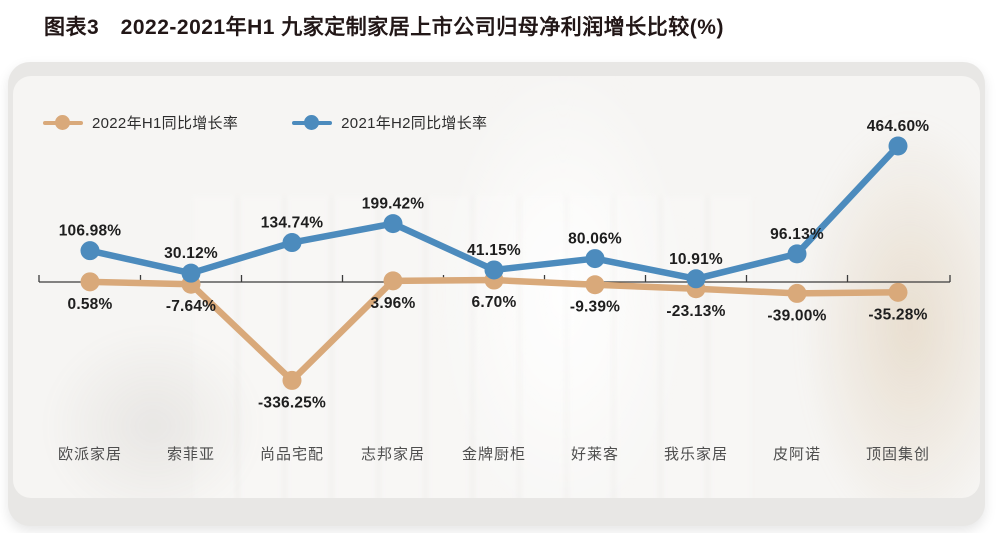 The width and height of the screenshot is (1000, 533). Describe the element at coordinates (414, 123) in the screenshot. I see `legend-label: 2021年H2同比增长率` at that location.